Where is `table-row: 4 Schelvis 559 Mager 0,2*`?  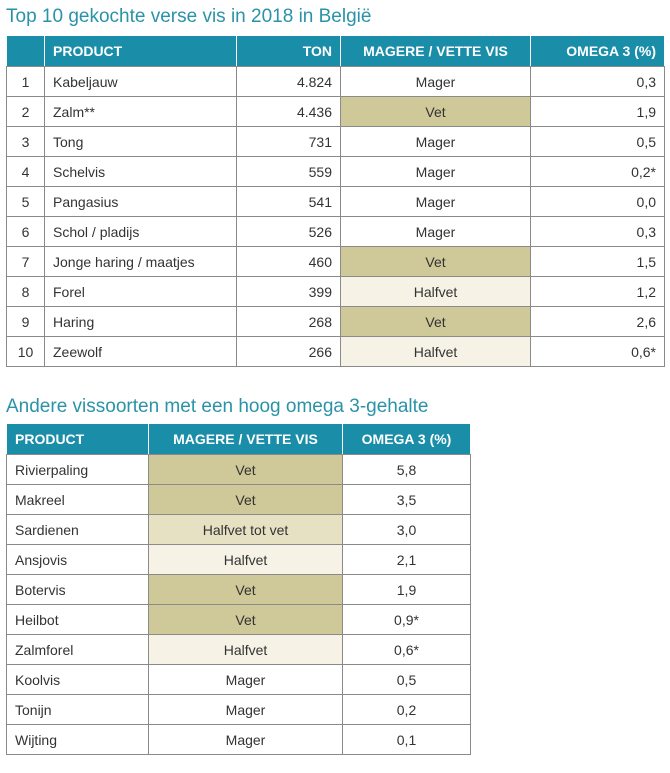
table-row: 4 Schelvis 559 Mager 0,2* is located at coordinates (335, 171).